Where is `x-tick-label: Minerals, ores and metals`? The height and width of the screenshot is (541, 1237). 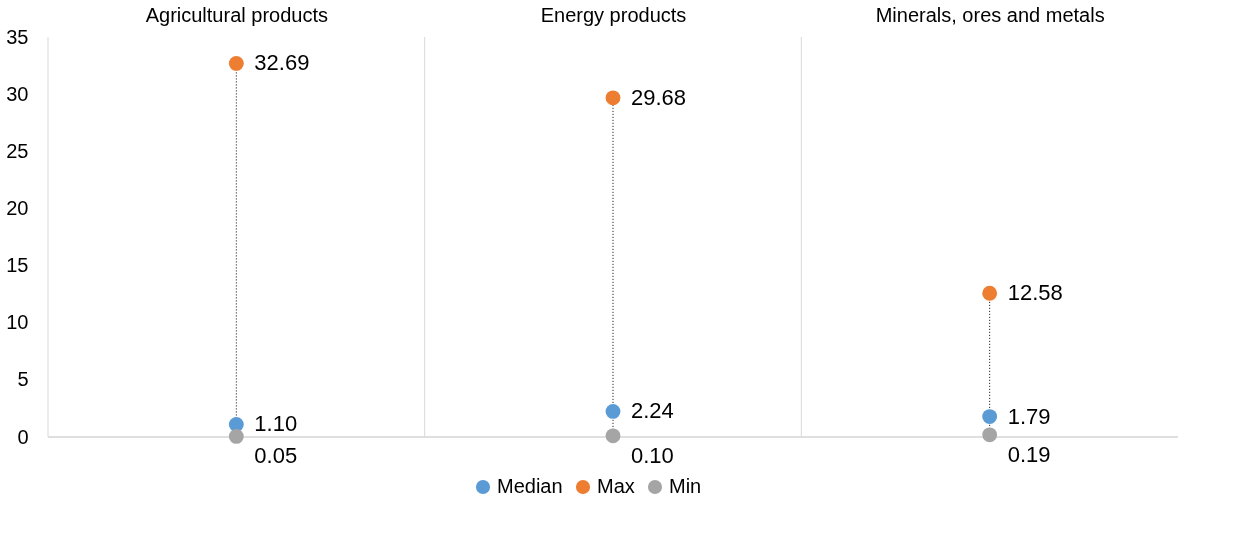 x-tick-label: Minerals, ores and metals is located at coordinates (990, 14).